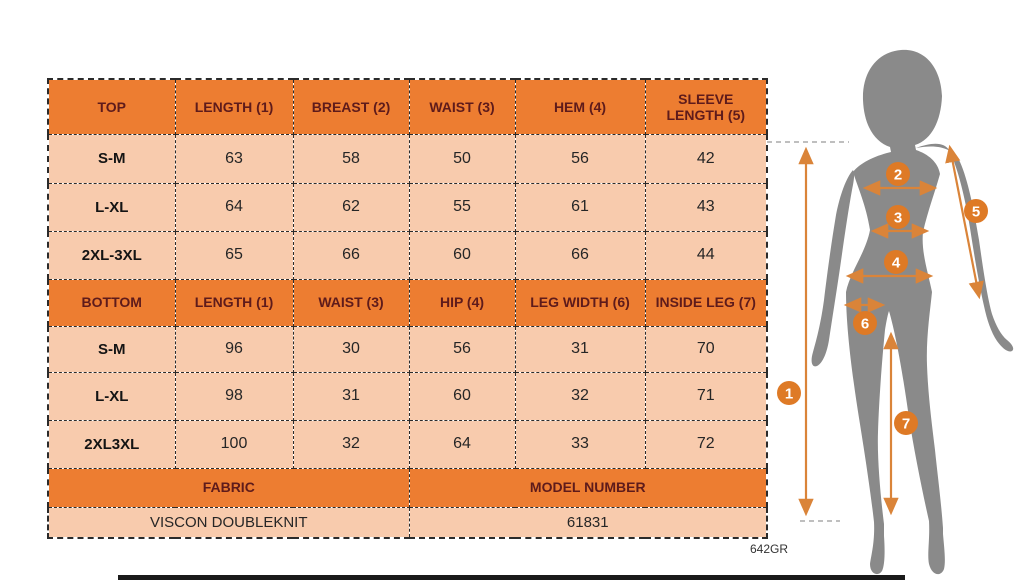 This screenshot has width=1024, height=580. I want to click on marker-2: 2, so click(898, 174).